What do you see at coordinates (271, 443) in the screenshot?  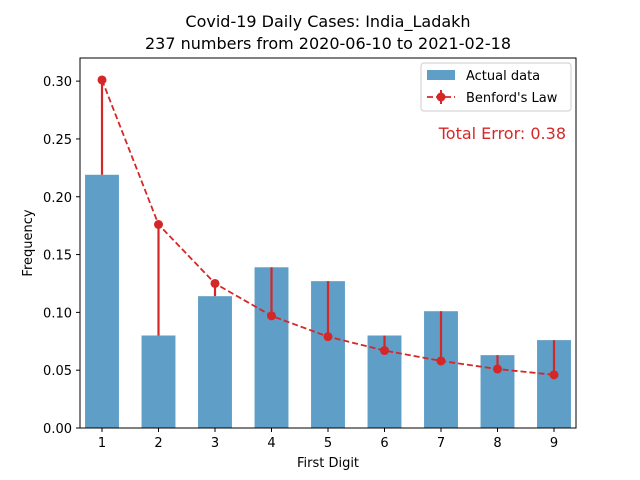 I see `x-tick-label: 4` at bounding box center [271, 443].